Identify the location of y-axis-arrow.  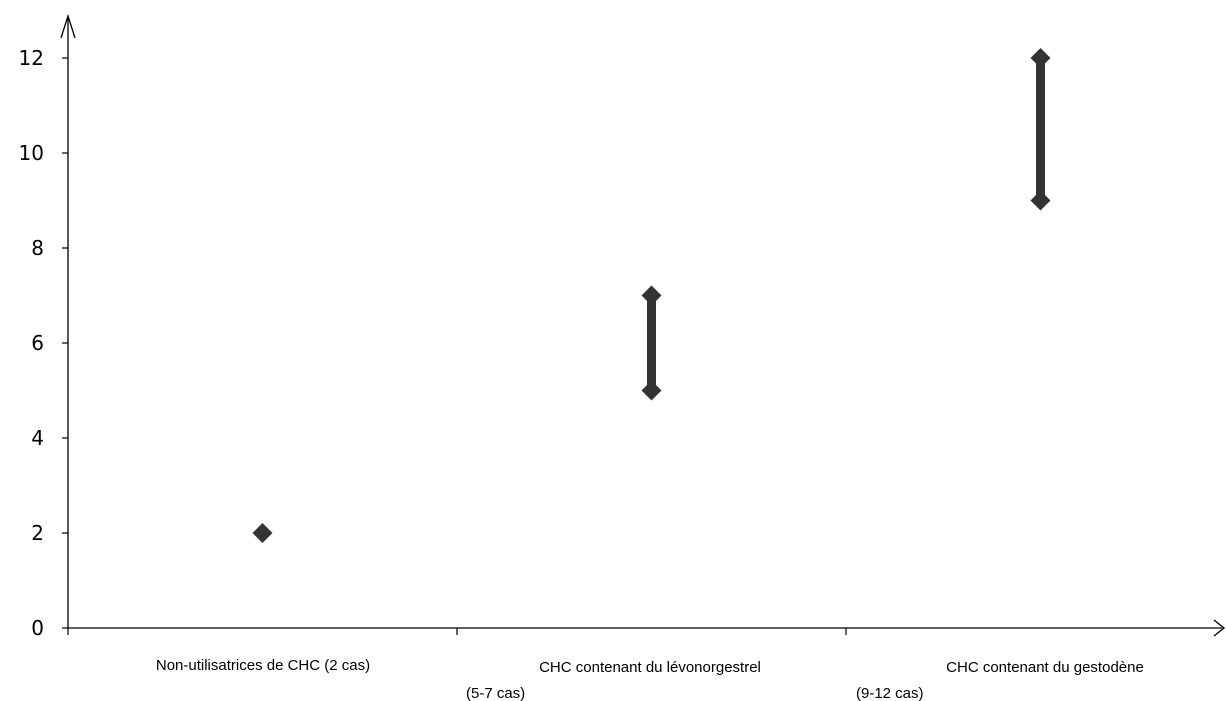
(68, 26).